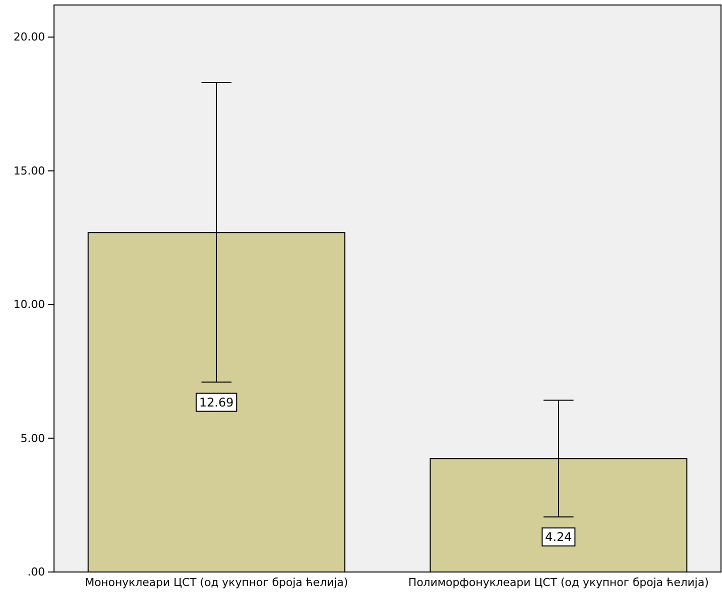 This screenshot has height=609, width=722. I want to click on y-tick-label: 5.00, so click(32, 438).